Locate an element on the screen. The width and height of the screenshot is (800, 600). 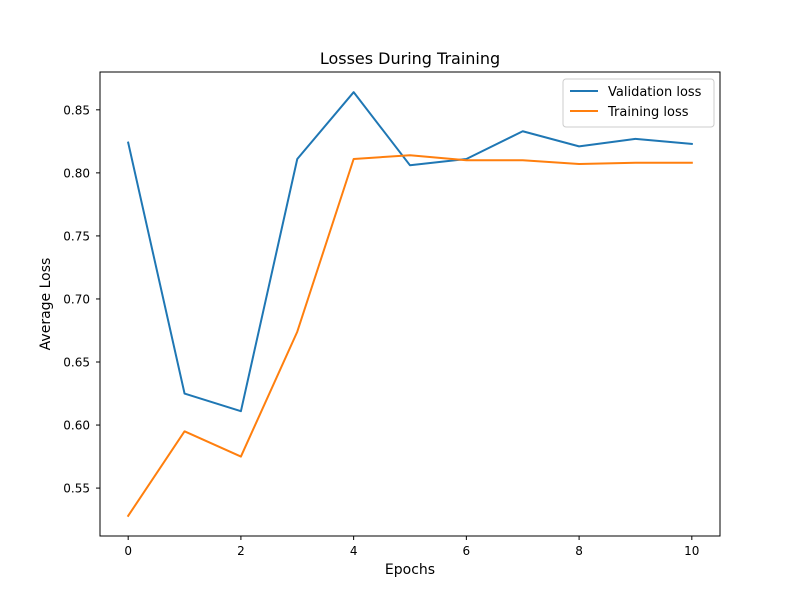
x-tick-label: 4 is located at coordinates (354, 551).